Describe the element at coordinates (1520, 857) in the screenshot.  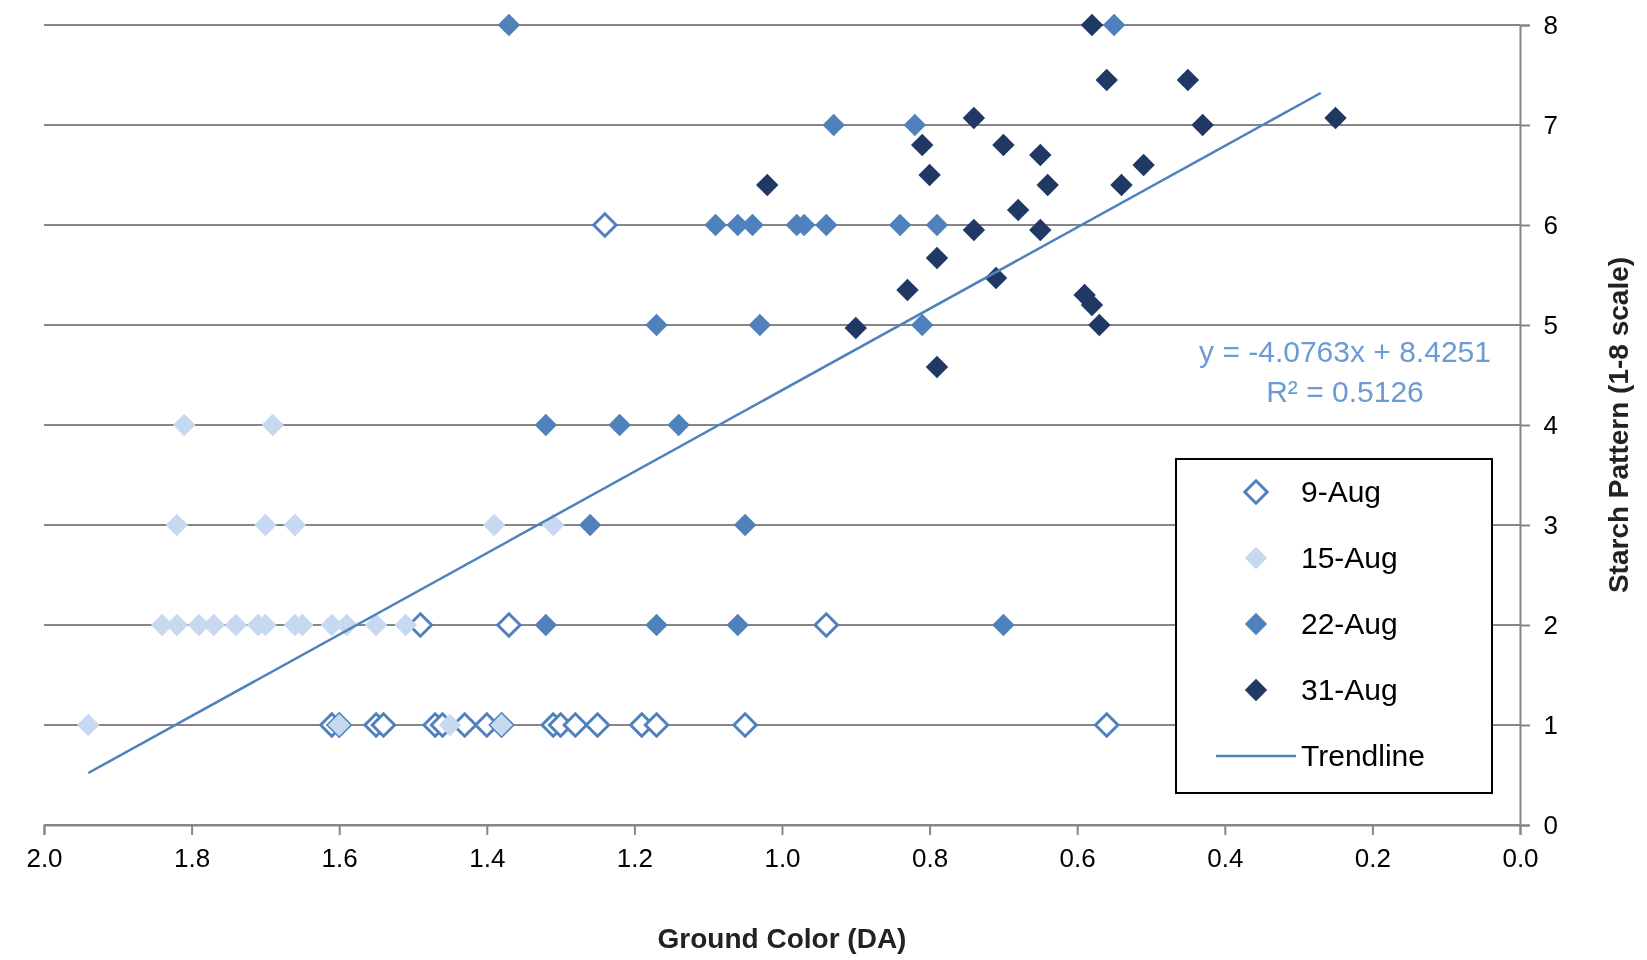
I see `x-tick-label: 0.0` at that location.